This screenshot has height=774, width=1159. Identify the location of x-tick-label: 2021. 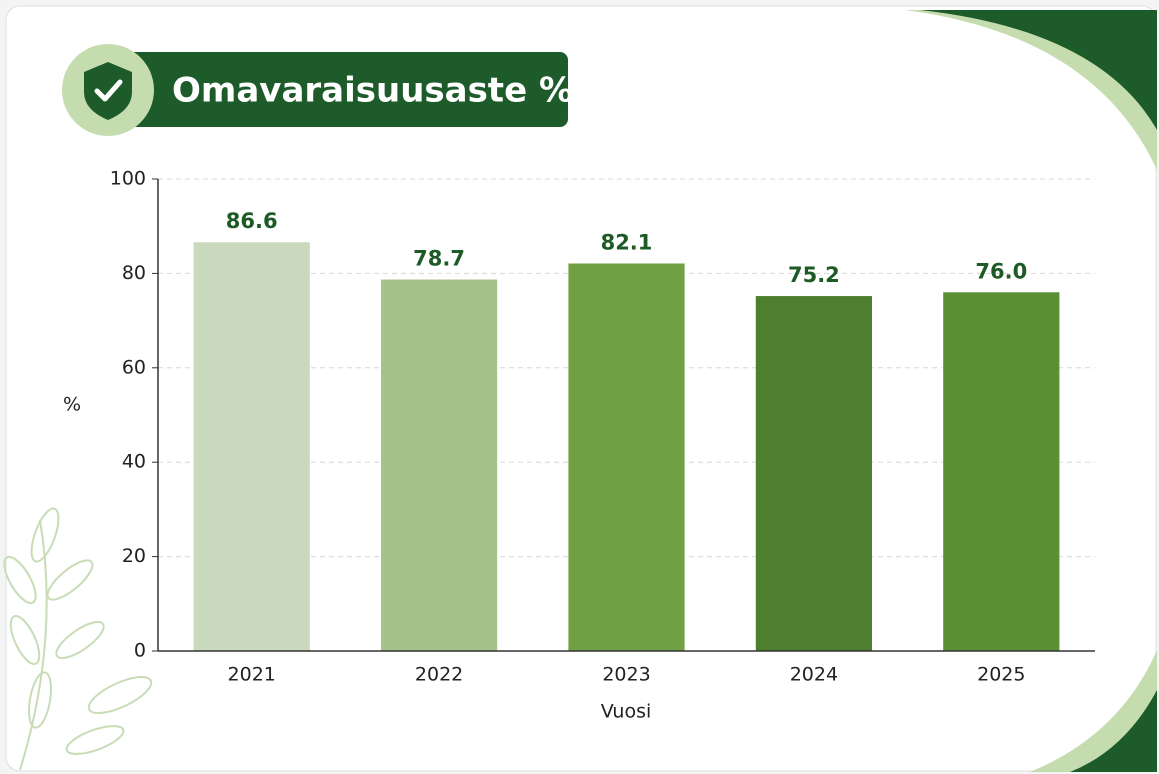
(252, 675).